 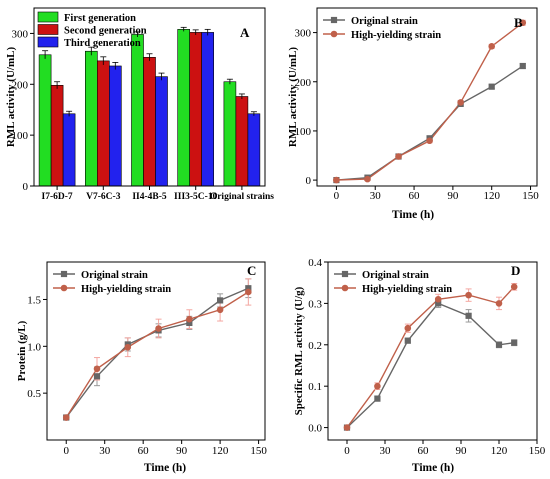 What do you see at coordinates (34, 347) in the screenshot?
I see `y-tick-label: 1.0` at bounding box center [34, 347].